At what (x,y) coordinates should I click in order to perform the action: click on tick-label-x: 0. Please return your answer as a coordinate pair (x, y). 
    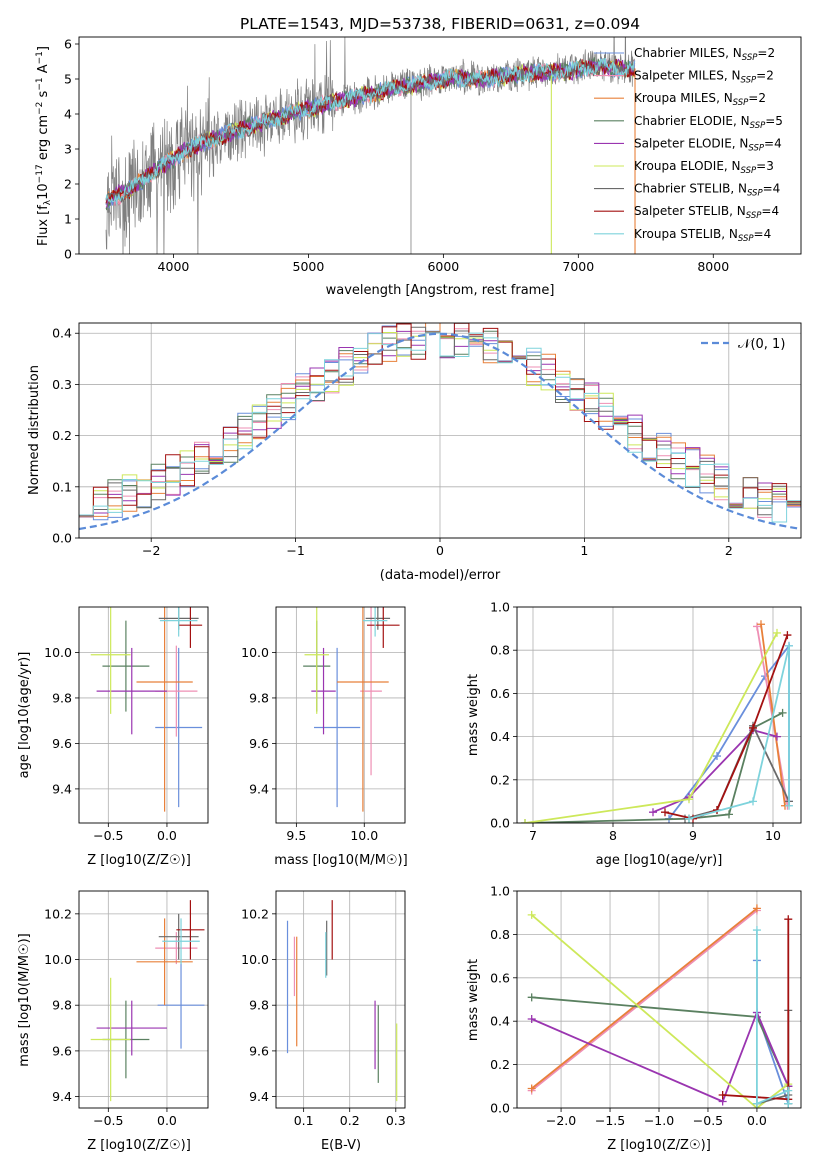
    Looking at the image, I should click on (440, 550).